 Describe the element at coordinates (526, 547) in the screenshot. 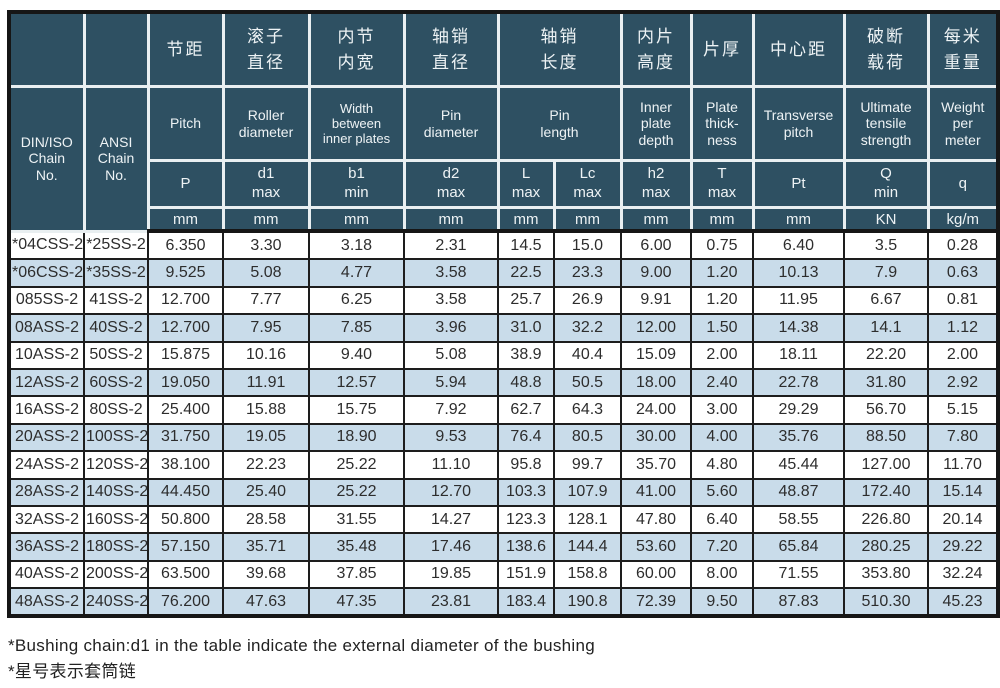

I see `table-cell: 138.6` at that location.